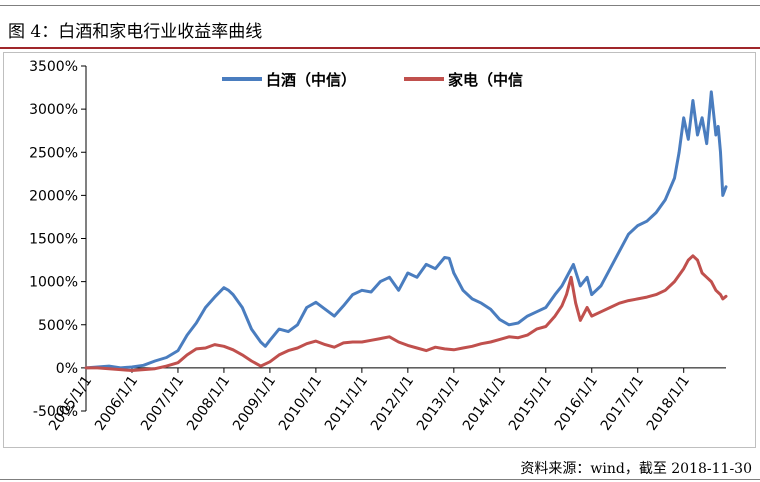 This screenshot has width=760, height=482. What do you see at coordinates (438, 403) in the screenshot?
I see `x-tick-label: 2013/1/1` at bounding box center [438, 403].